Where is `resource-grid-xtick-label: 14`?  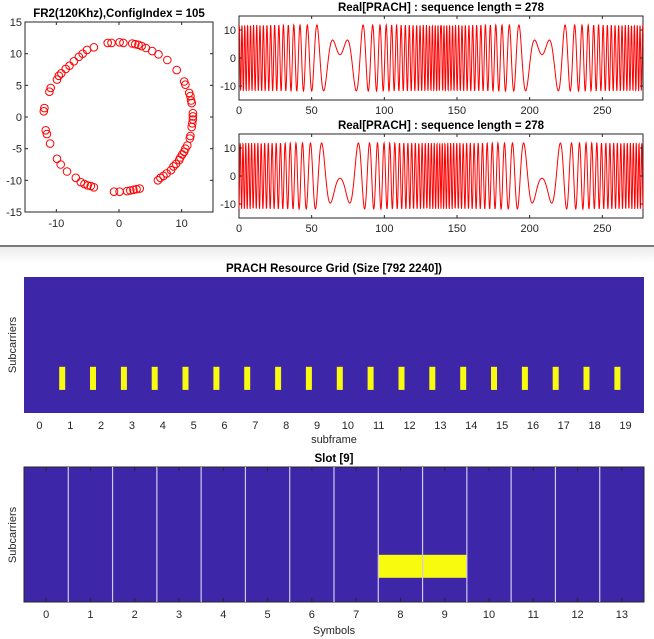
resource-grid-xtick-label: 14 is located at coordinates (471, 426).